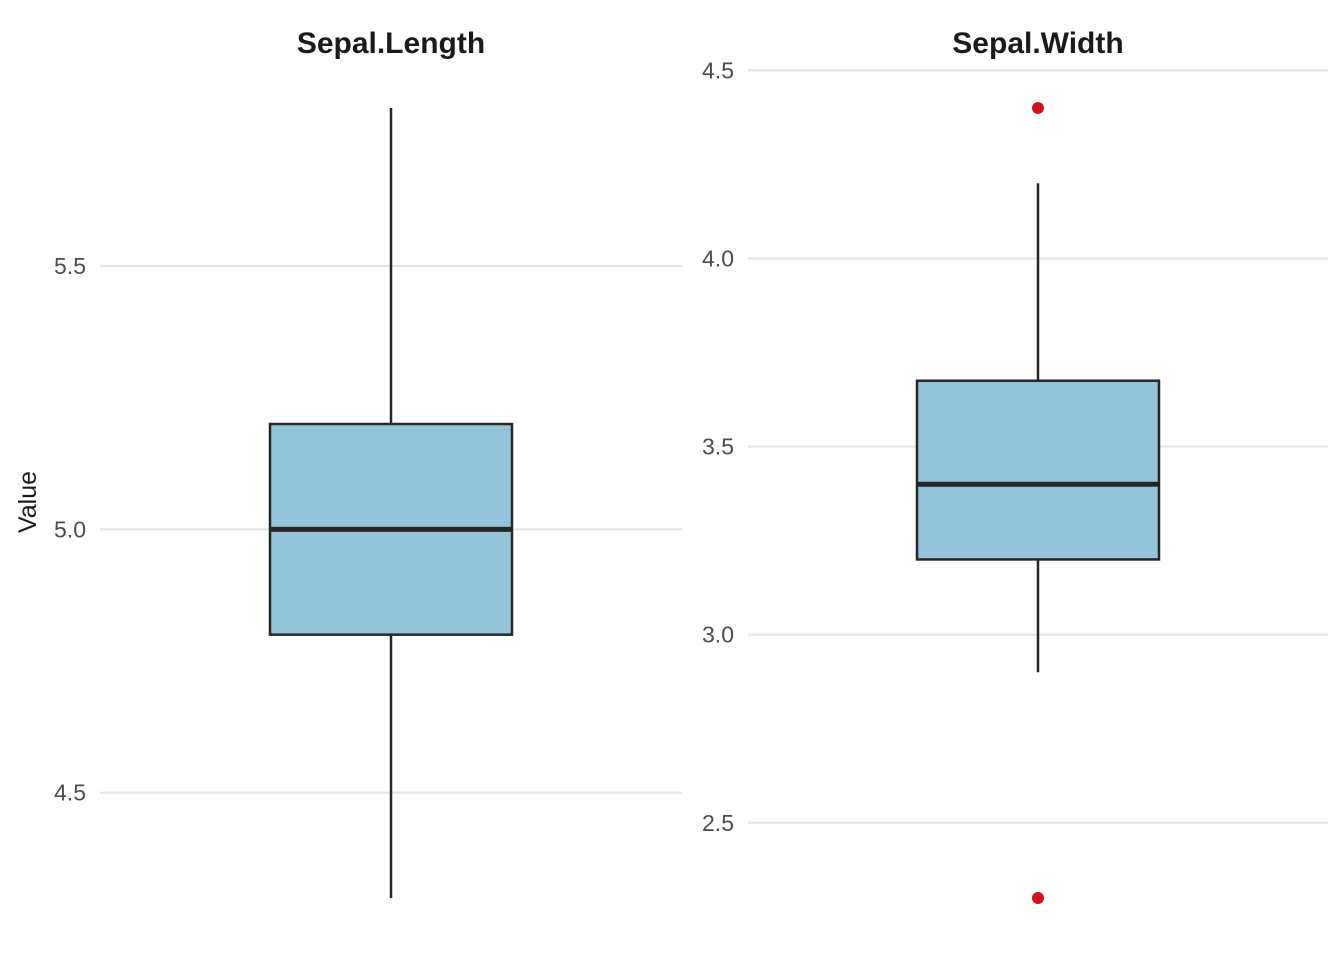 This screenshot has width=1344, height=960. Describe the element at coordinates (70, 266) in the screenshot. I see `y-tick-label: 5.5` at that location.